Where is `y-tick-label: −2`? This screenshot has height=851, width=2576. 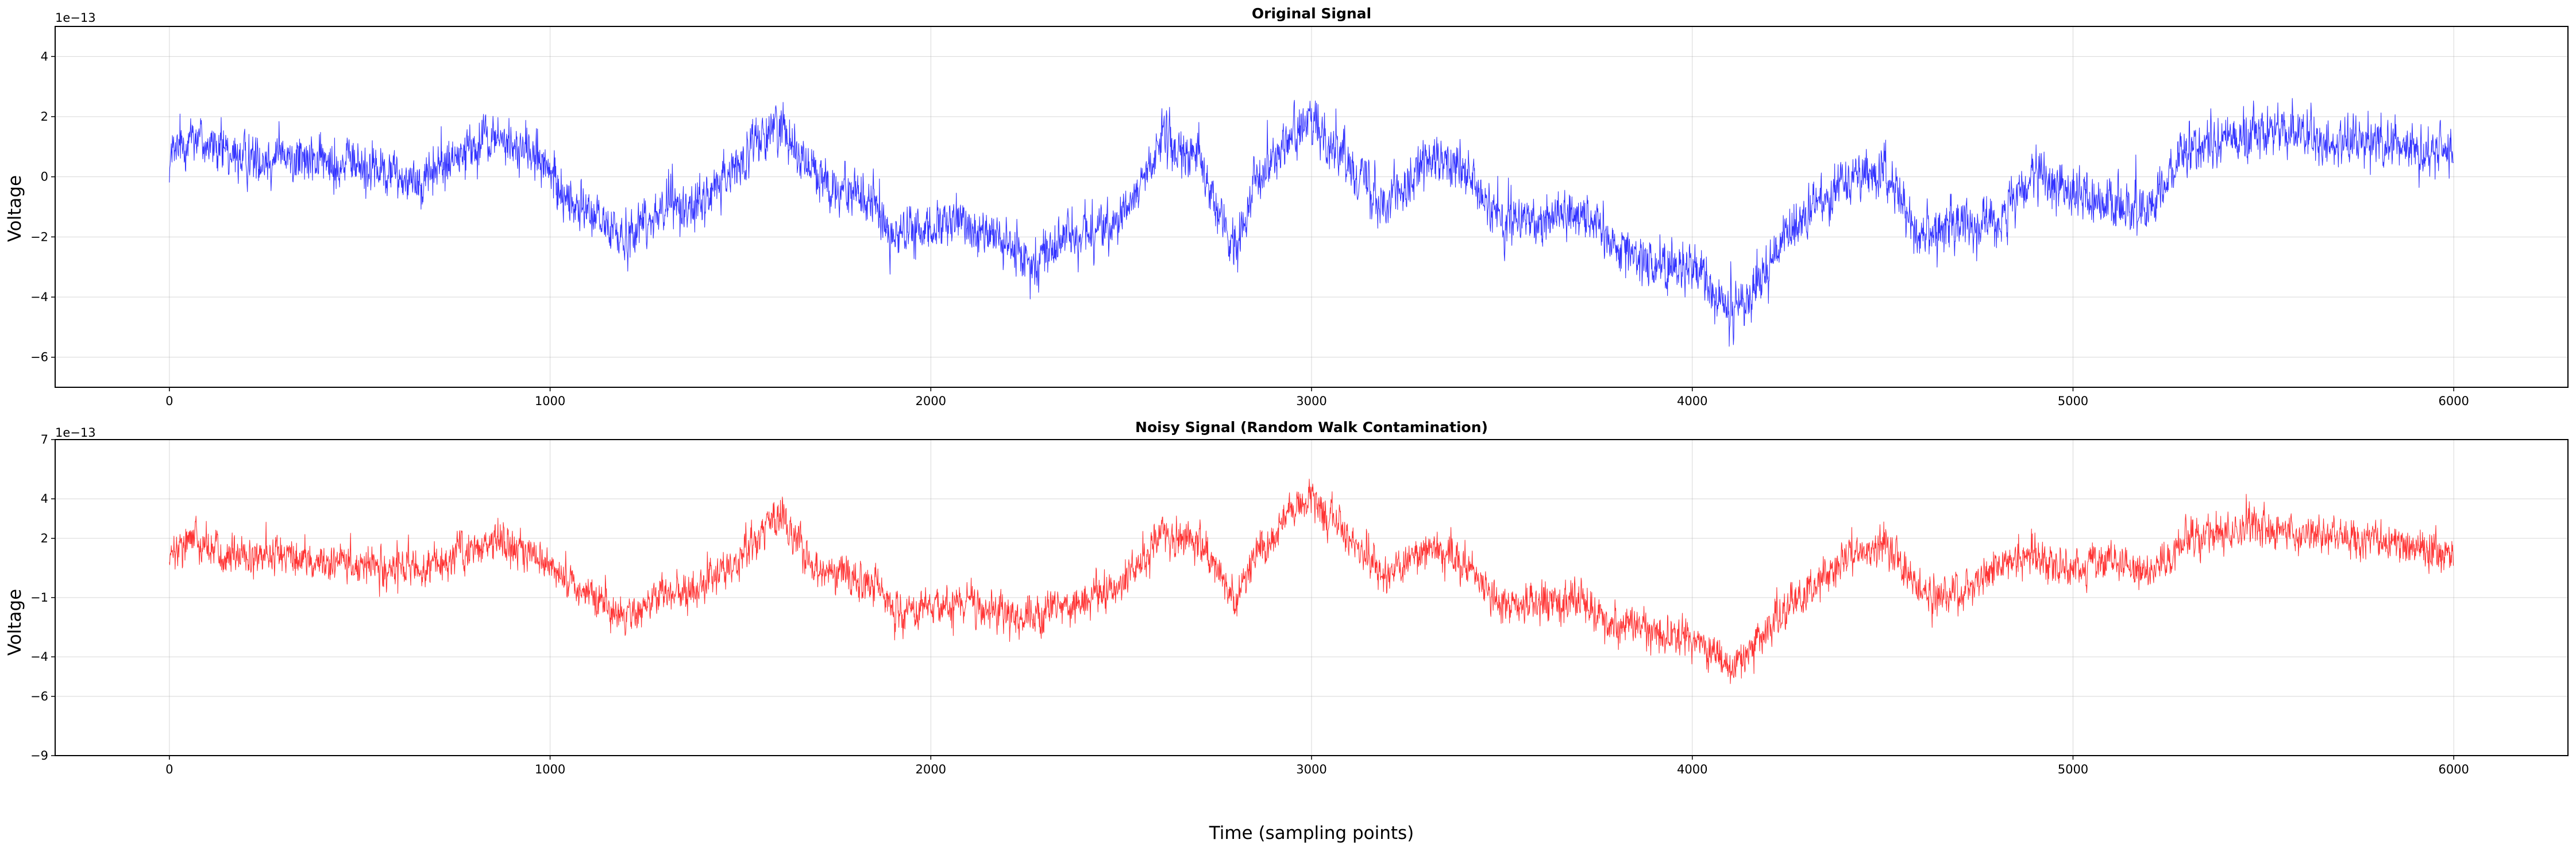
y-tick-label: −2 is located at coordinates (39, 237).